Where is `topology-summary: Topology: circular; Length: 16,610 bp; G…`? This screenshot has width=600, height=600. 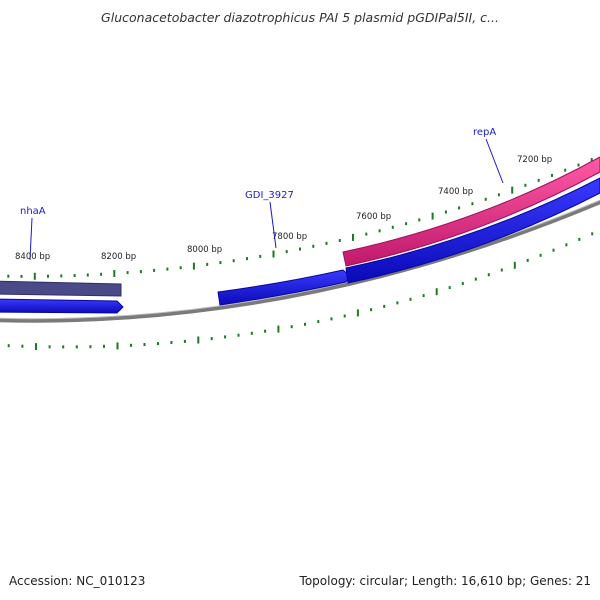 topology-summary: Topology: circular; Length: 16,610 bp; G… is located at coordinates (445, 581).